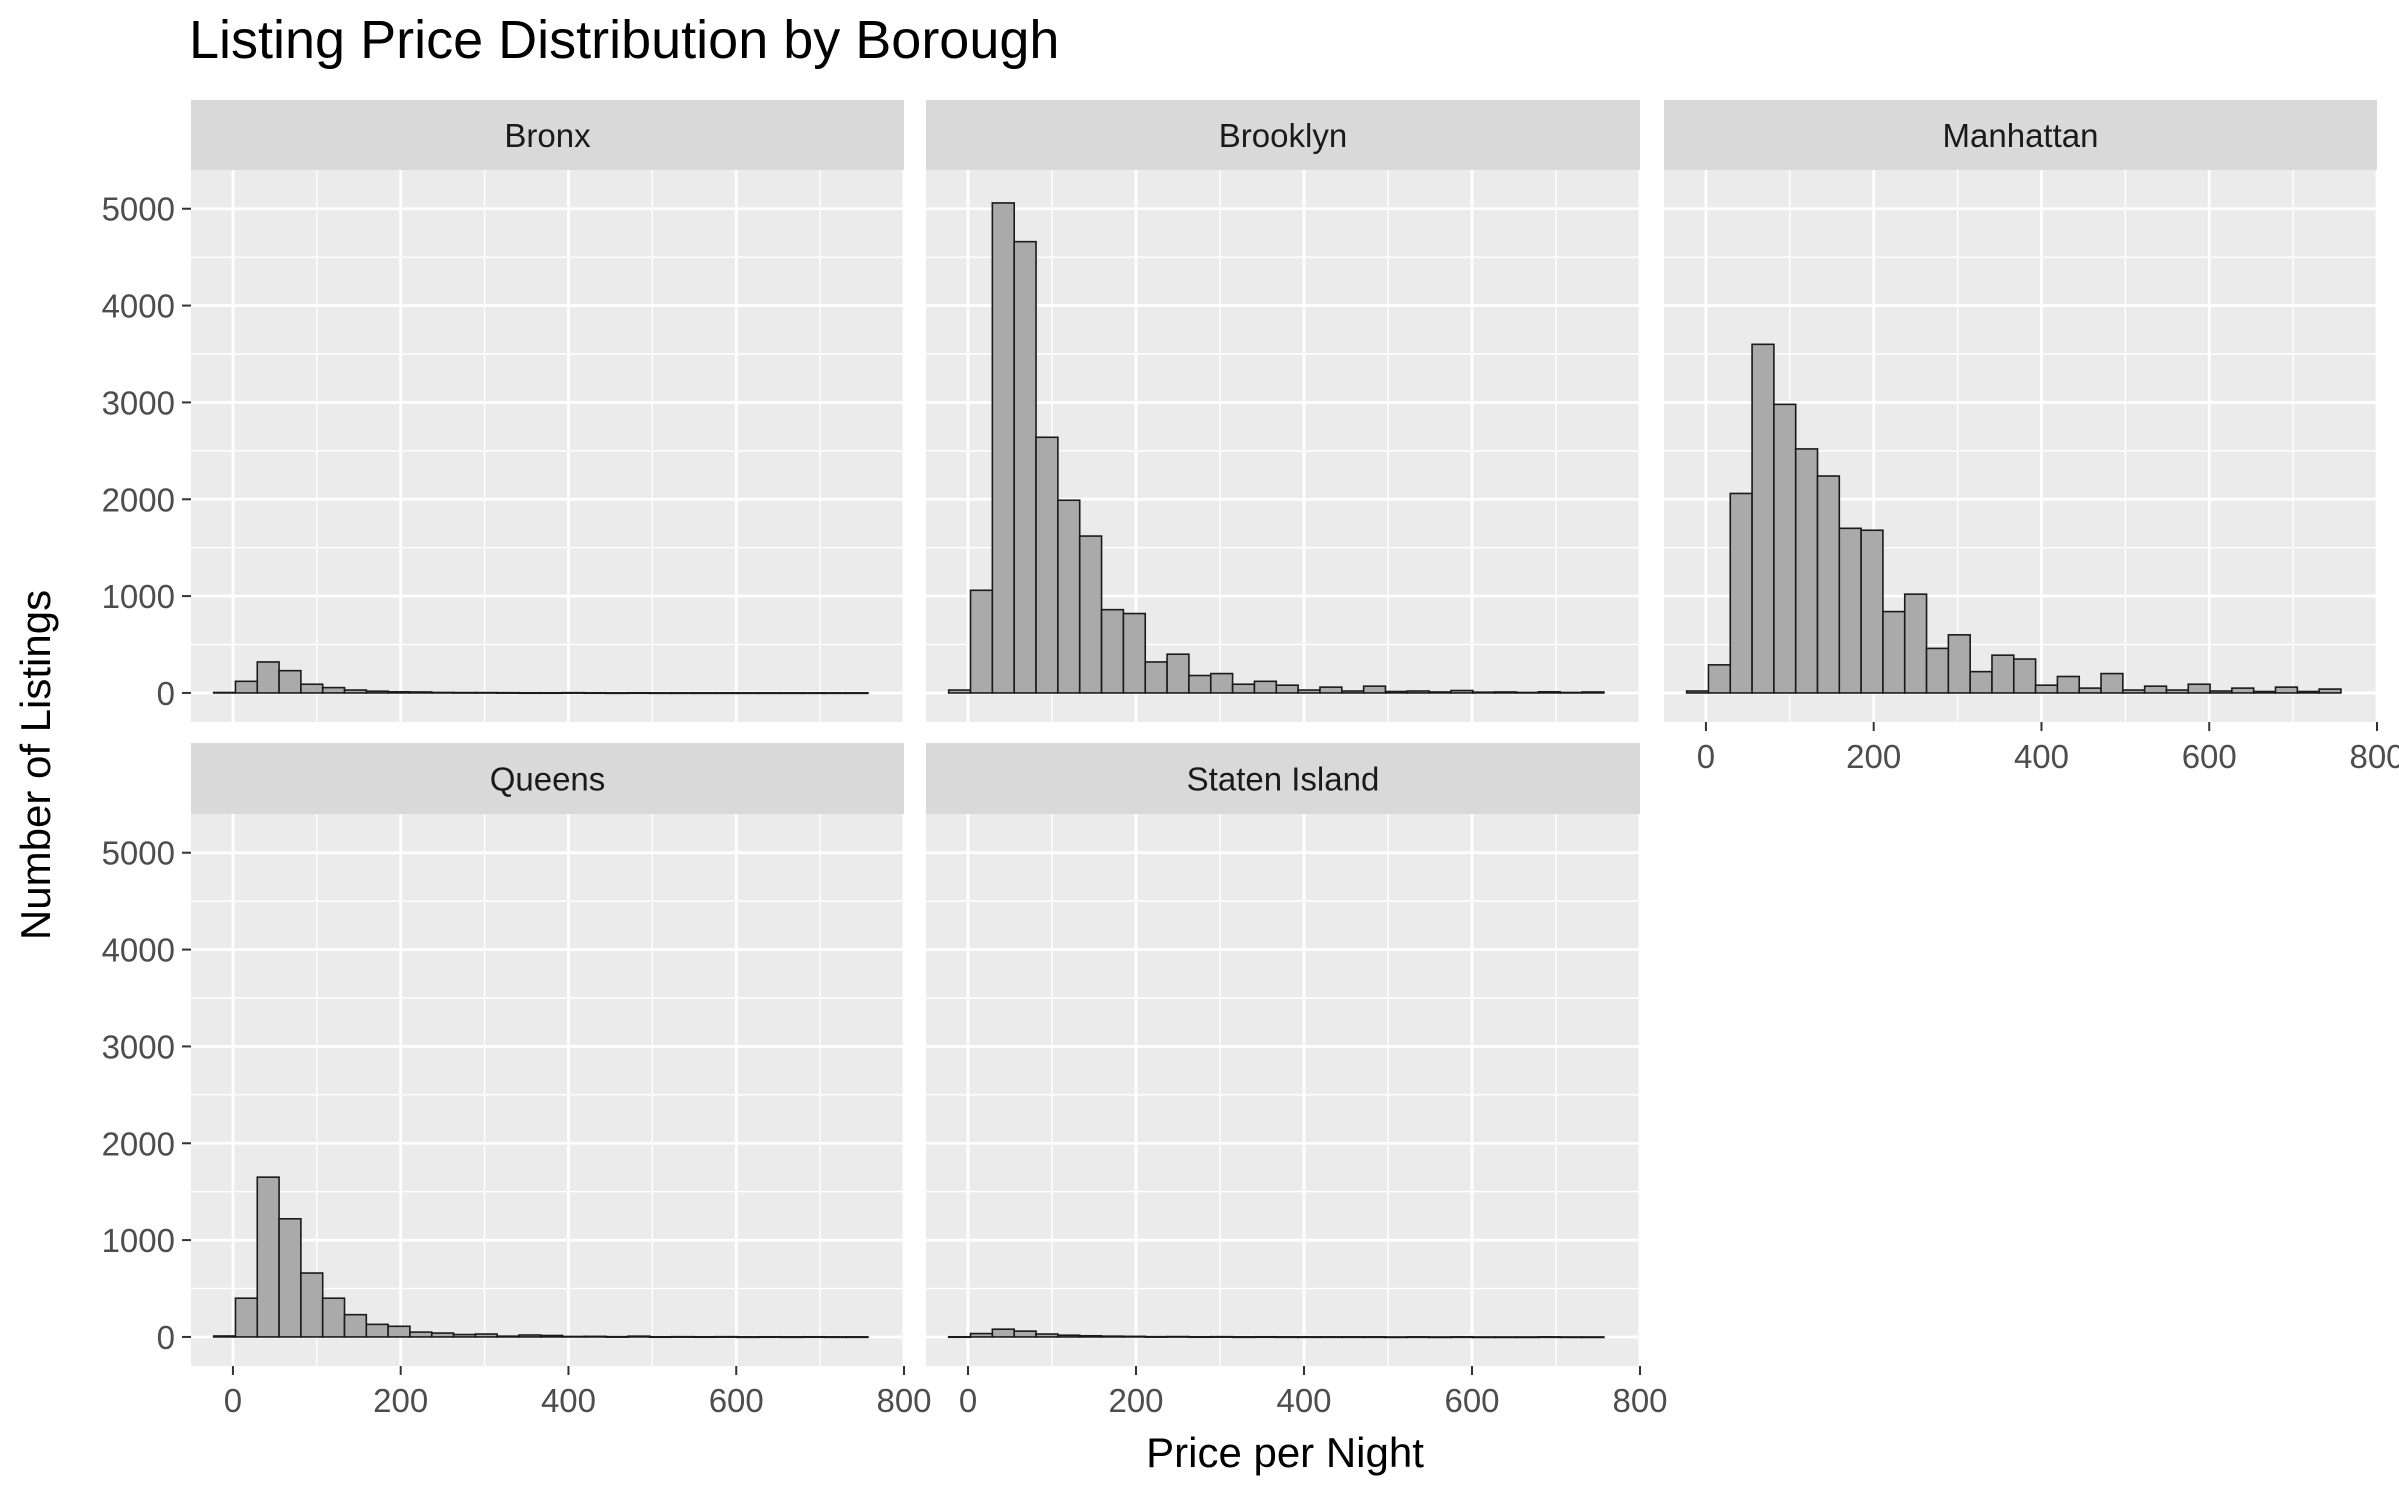 The image size is (2399, 1499). I want to click on y-tick-label: 3000, so click(138, 402).